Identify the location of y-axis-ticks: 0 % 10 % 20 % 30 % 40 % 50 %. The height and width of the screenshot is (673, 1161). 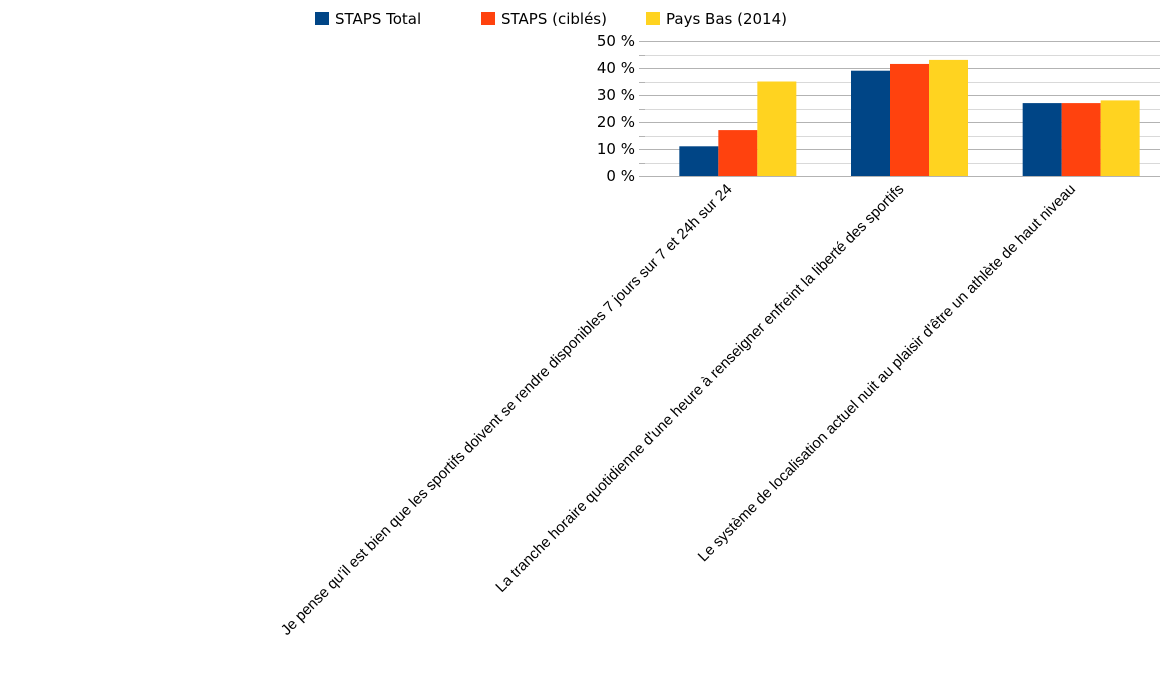
(616, 108).